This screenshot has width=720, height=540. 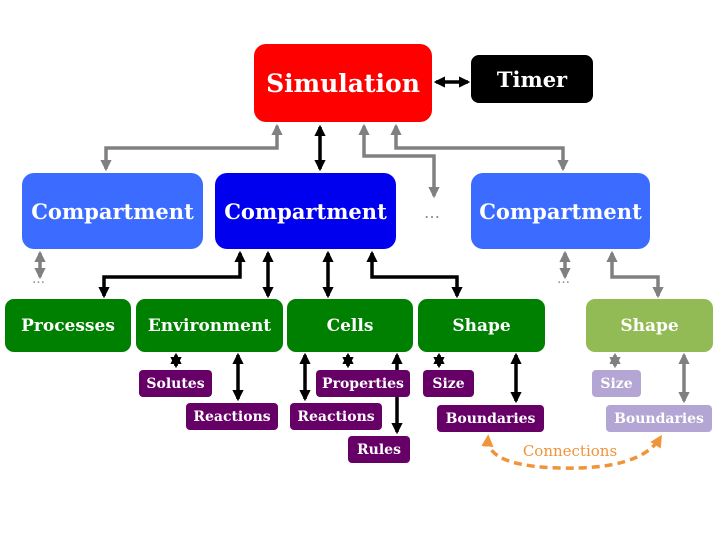 What do you see at coordinates (635, 274) in the screenshot?
I see `arrow-compartment-shape-right` at bounding box center [635, 274].